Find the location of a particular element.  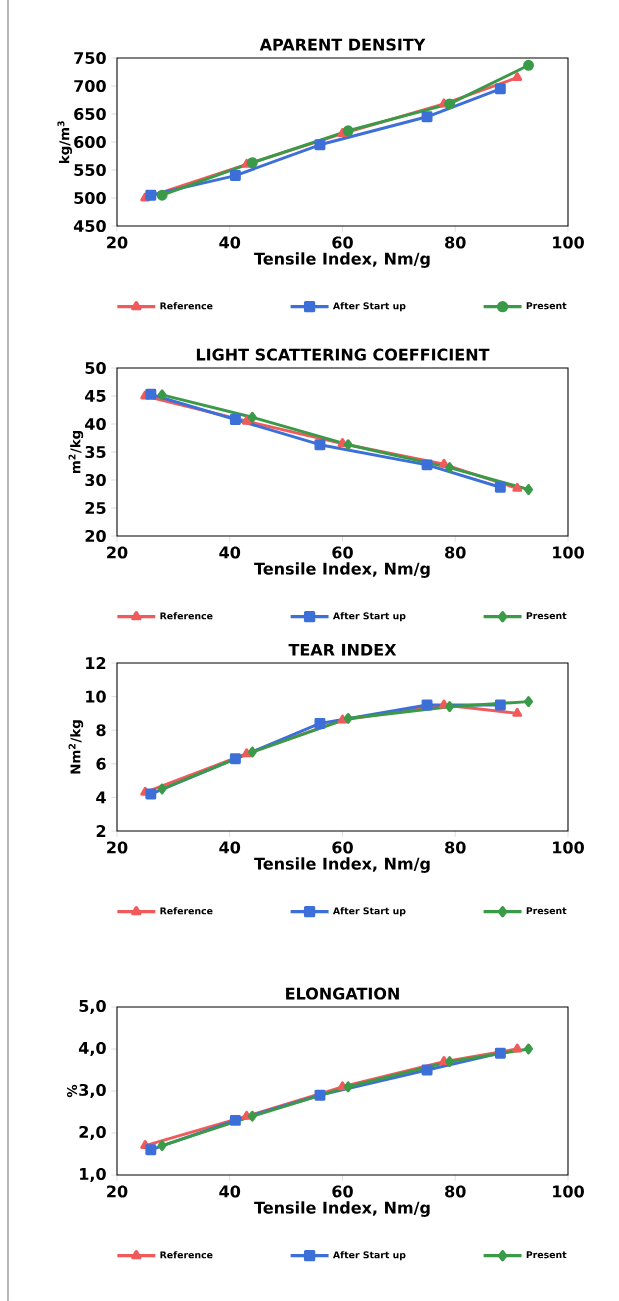

y-tick-label: 40 is located at coordinates (95, 424).